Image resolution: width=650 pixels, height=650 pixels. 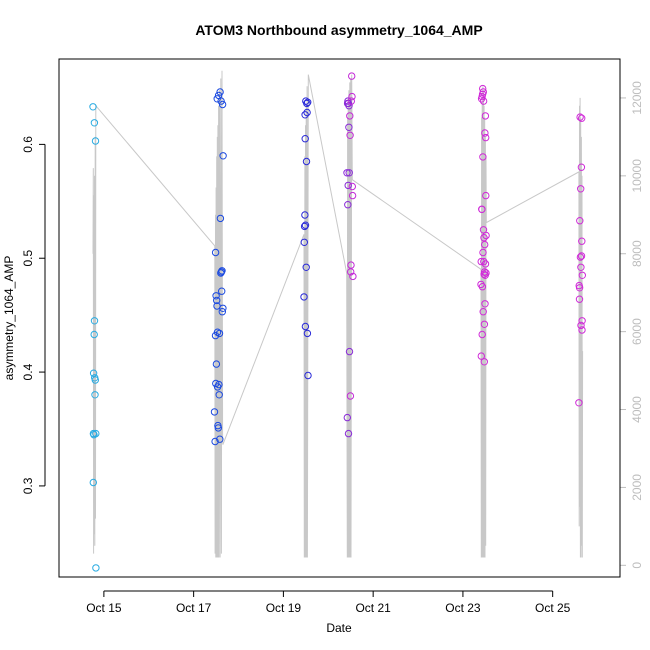 I want to click on y2-tick-label: 4000, so click(x=637, y=409).